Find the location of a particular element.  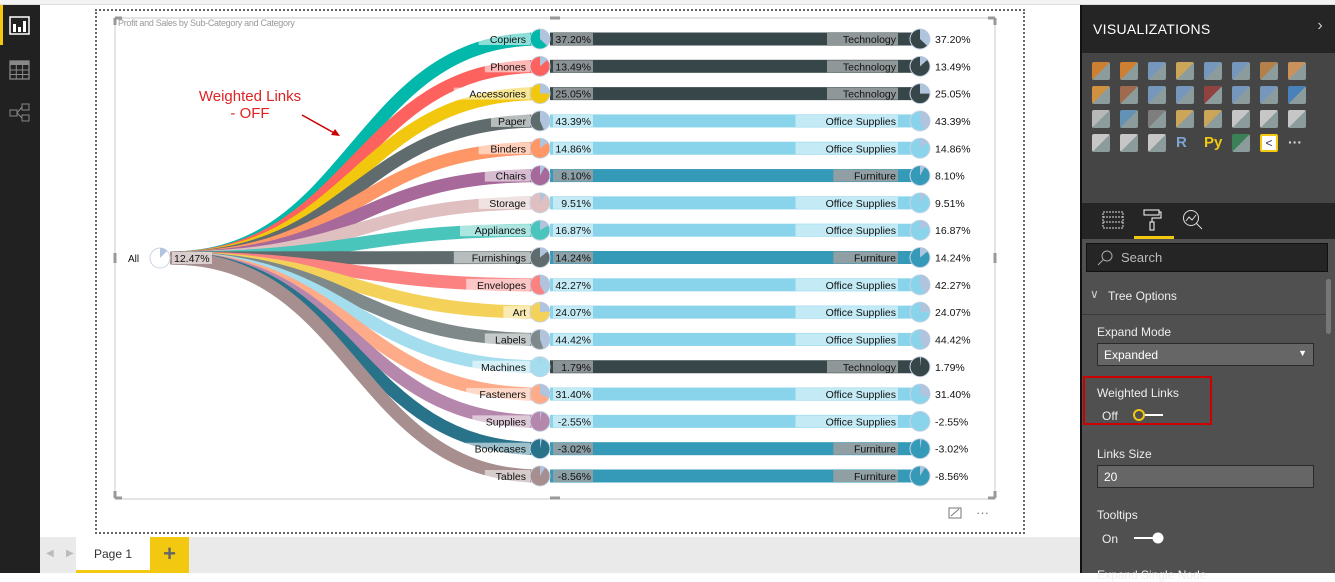

subcategory-label: Chairs is located at coordinates (511, 177).